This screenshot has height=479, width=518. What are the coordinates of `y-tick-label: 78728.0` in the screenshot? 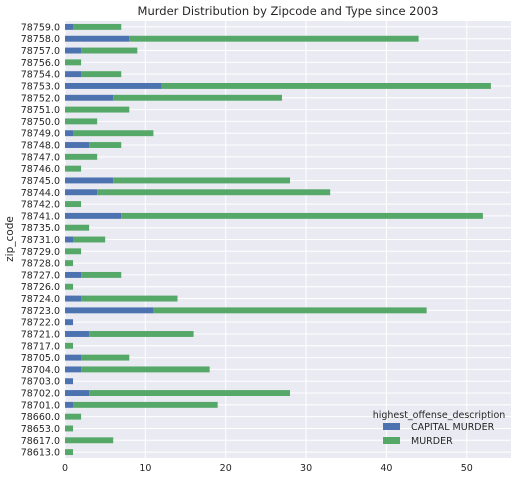 It's located at (40, 264).